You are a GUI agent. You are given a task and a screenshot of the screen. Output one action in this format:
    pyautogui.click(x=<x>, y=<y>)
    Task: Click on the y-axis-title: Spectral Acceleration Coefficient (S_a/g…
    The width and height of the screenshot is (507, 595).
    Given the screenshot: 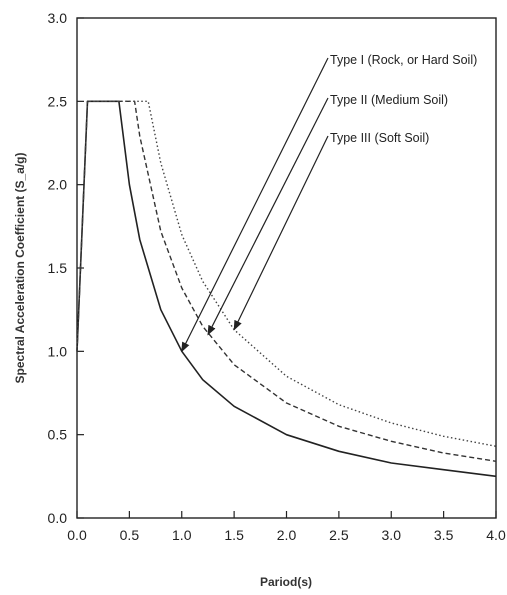 What is the action you would take?
    pyautogui.click(x=20, y=268)
    